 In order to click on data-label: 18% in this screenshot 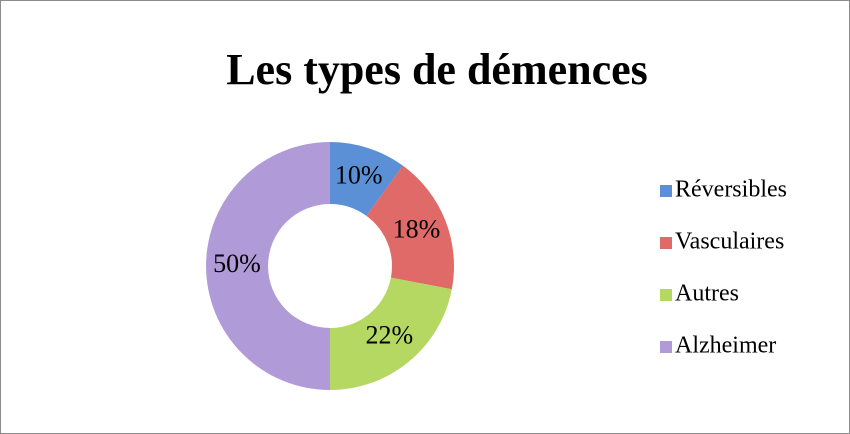, I will do `click(417, 229)`.